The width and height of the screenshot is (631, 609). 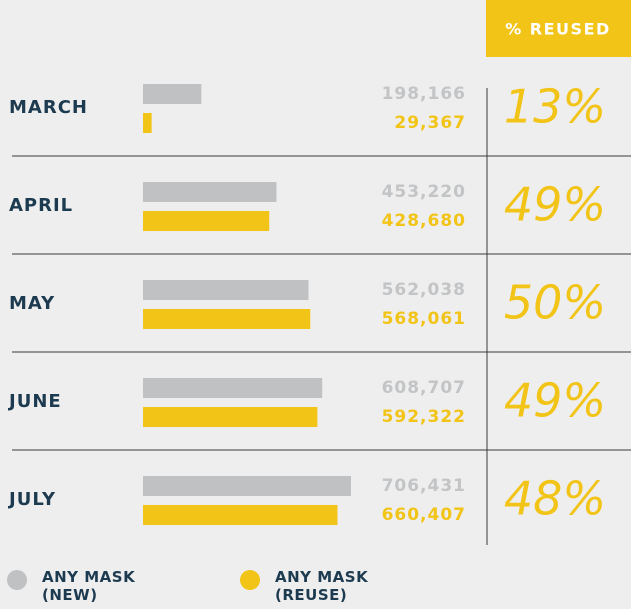 What do you see at coordinates (555, 107) in the screenshot?
I see `reused-value: 13%` at bounding box center [555, 107].